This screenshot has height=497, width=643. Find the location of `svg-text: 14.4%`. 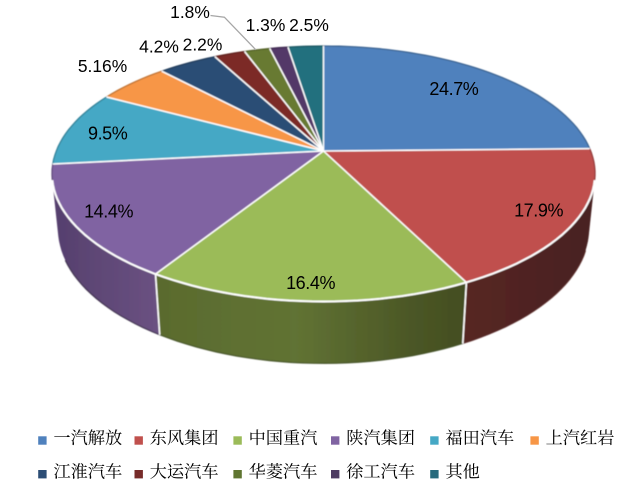

svg-text: 14.4% is located at coordinates (108, 211).